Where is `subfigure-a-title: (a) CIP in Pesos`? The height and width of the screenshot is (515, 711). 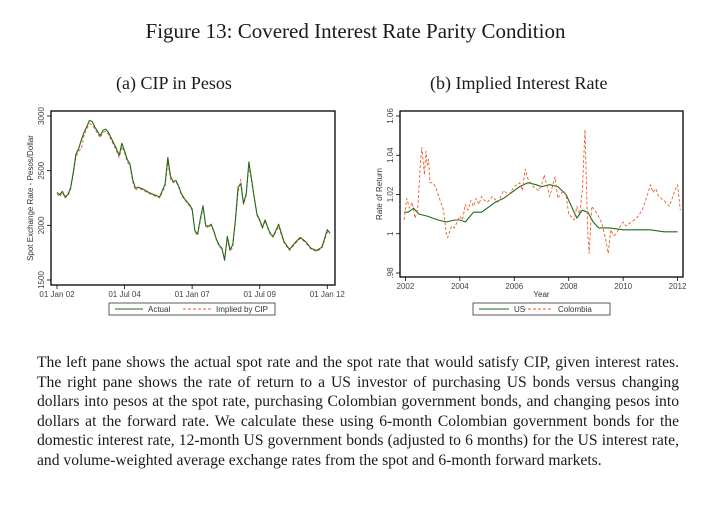 subfigure-a-title: (a) CIP in Pesos is located at coordinates (174, 83).